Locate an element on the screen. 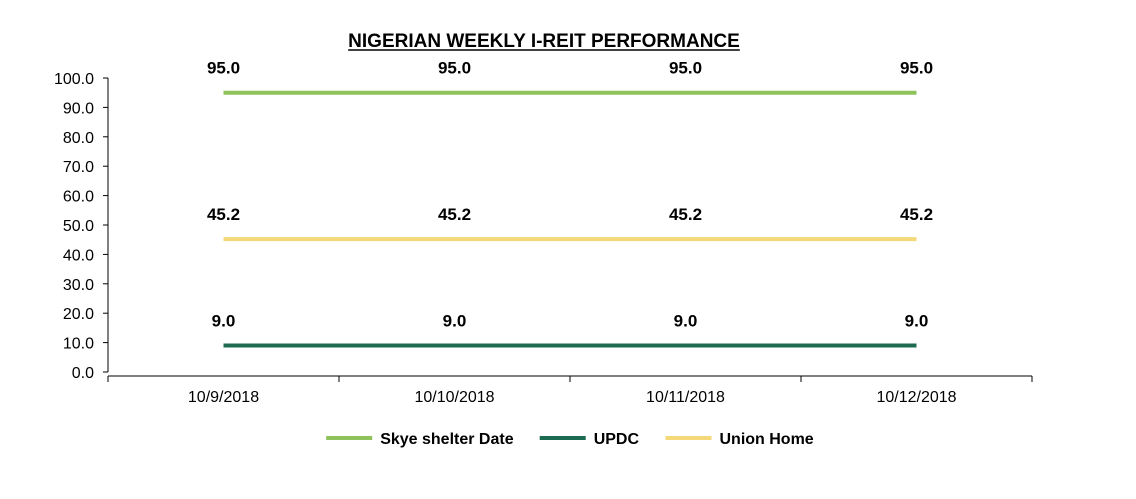 The width and height of the screenshot is (1136, 499). legend-label: Skye shelter Date is located at coordinates (447, 439).